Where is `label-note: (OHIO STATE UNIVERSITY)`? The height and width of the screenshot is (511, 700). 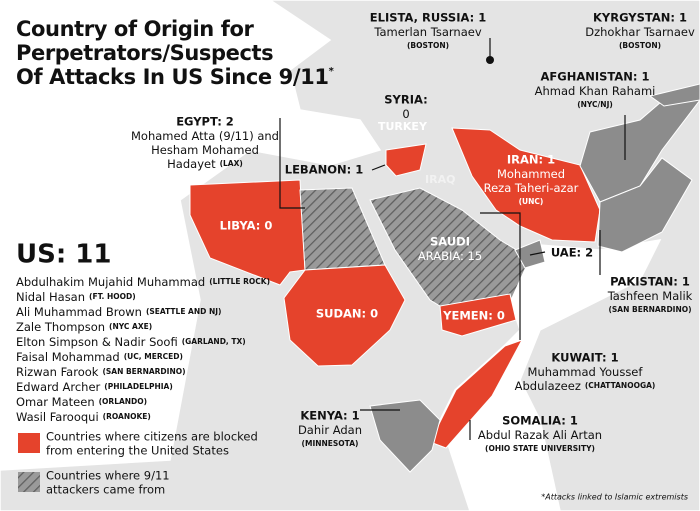 label-note: (OHIO STATE UNIVERSITY) is located at coordinates (540, 448).